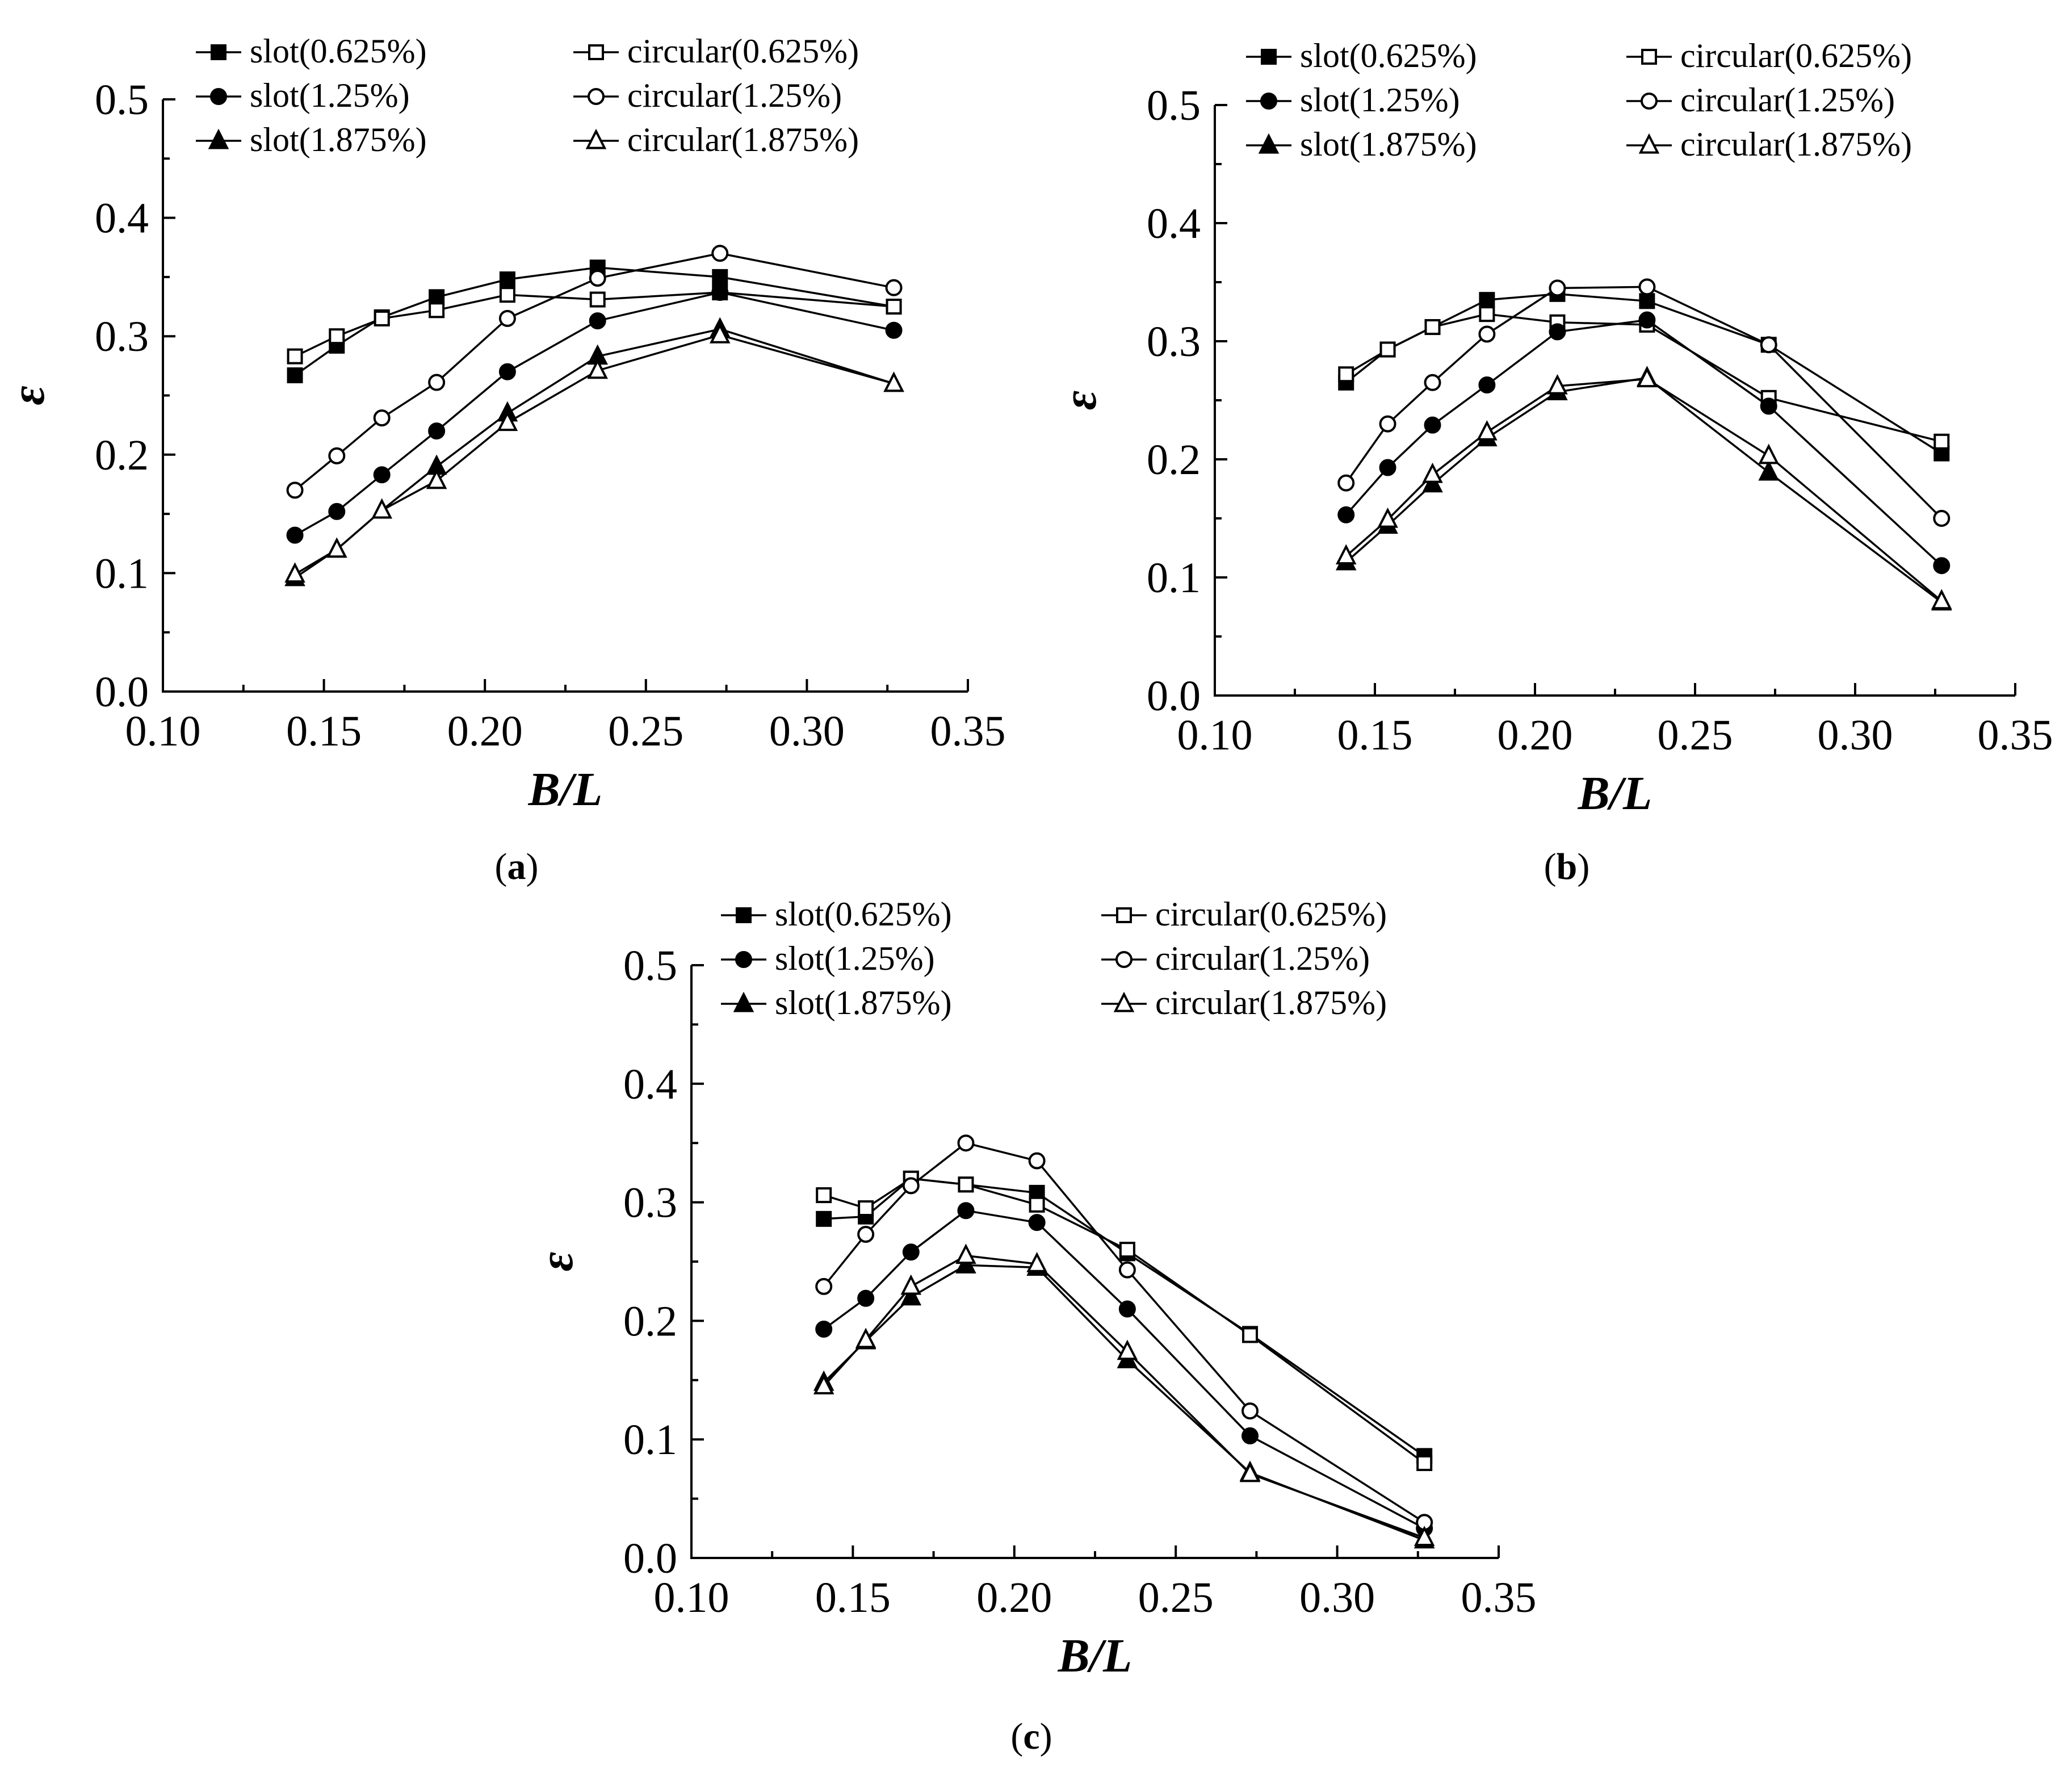 The height and width of the screenshot is (1772, 2072). What do you see at coordinates (1375, 735) in the screenshot?
I see `x-tick-label: 0.15` at bounding box center [1375, 735].